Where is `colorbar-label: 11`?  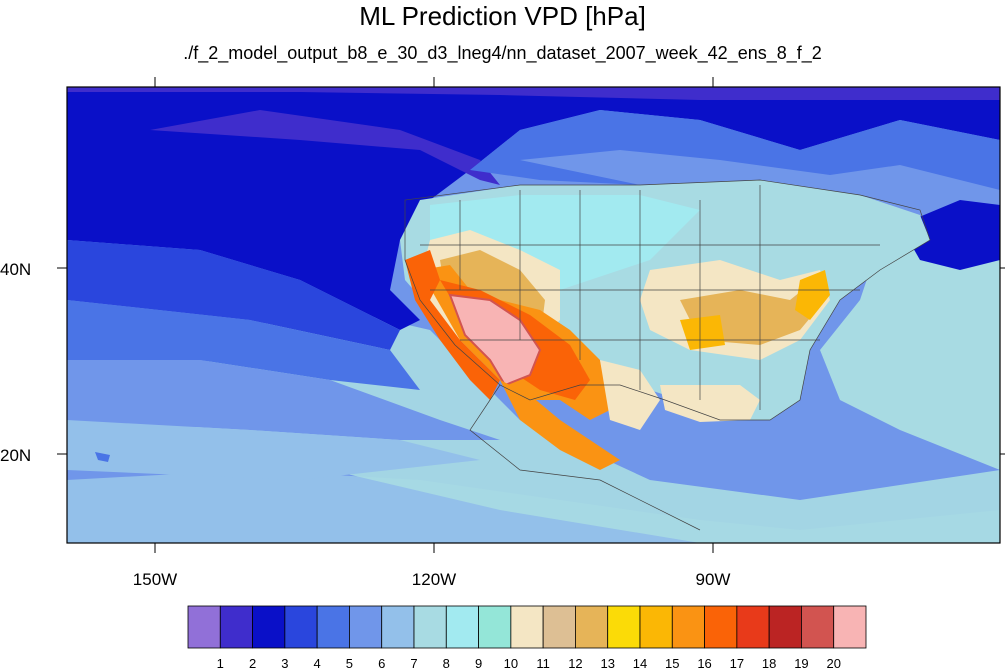 colorbar-label: 11 is located at coordinates (543, 663).